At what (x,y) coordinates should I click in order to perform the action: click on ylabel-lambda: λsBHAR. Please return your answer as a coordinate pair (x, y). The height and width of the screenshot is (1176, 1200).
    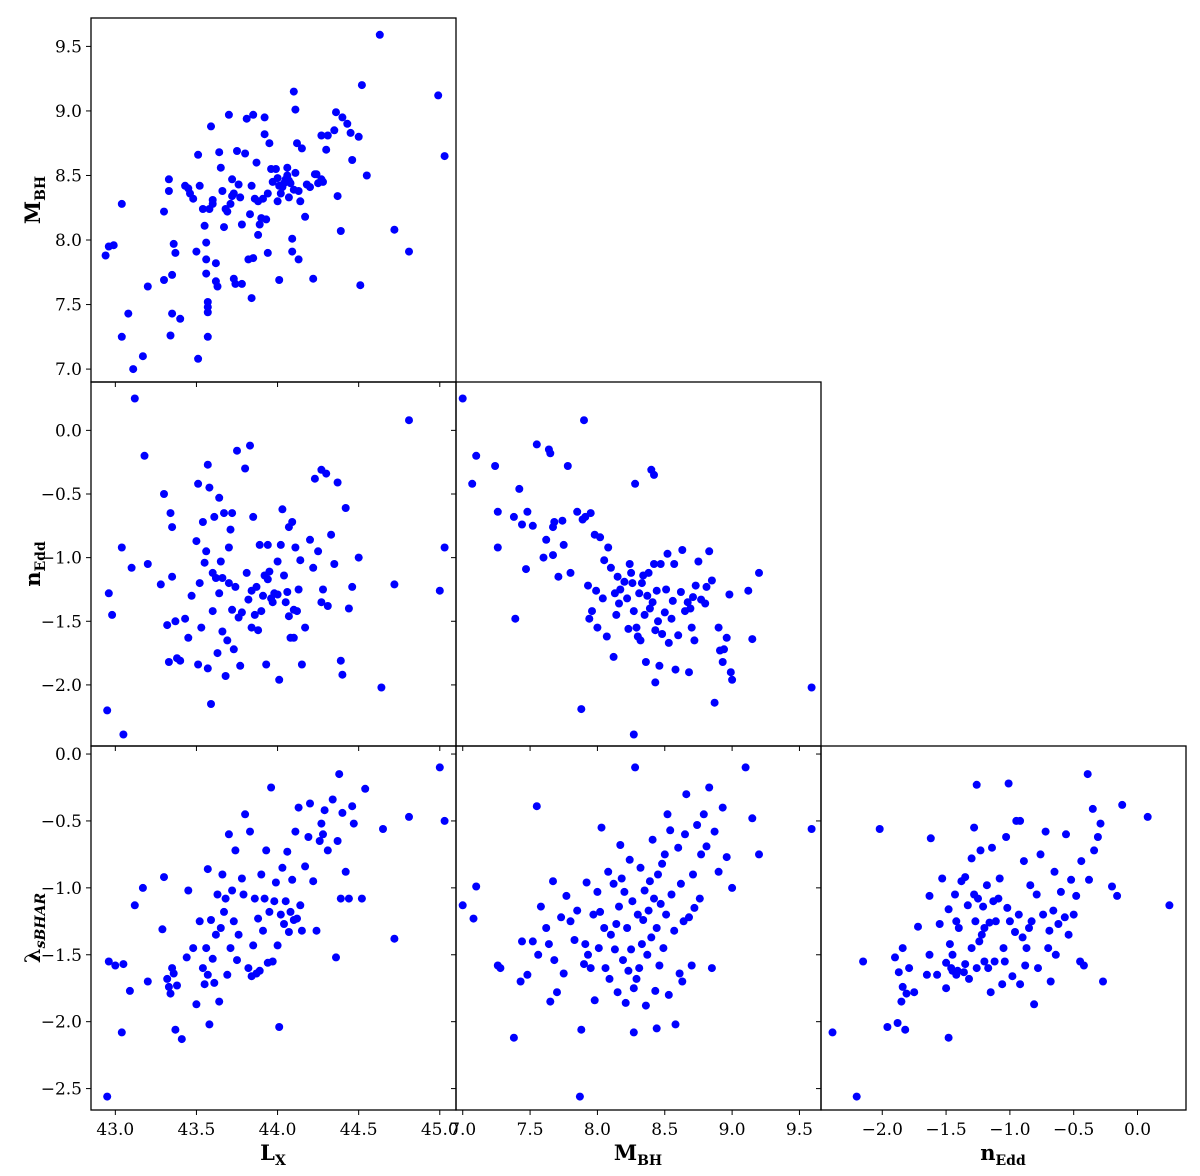
    Looking at the image, I should click on (34, 928).